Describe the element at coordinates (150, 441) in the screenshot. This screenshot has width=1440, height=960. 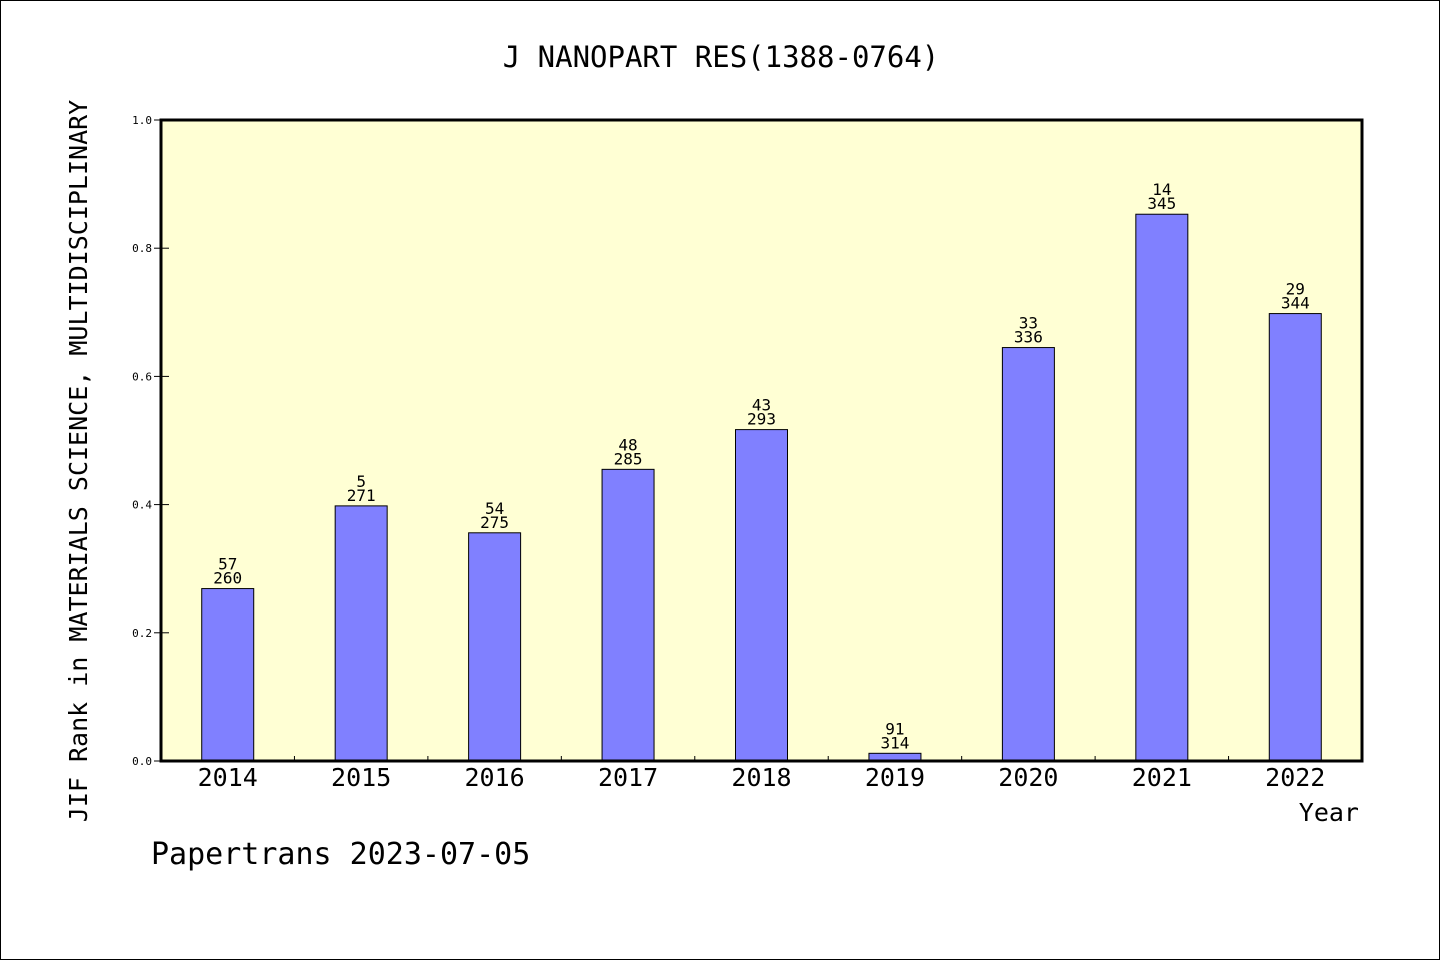
I see `y-axis: 0.0 0.2 0.4 0.6 0.8 1.0` at that location.